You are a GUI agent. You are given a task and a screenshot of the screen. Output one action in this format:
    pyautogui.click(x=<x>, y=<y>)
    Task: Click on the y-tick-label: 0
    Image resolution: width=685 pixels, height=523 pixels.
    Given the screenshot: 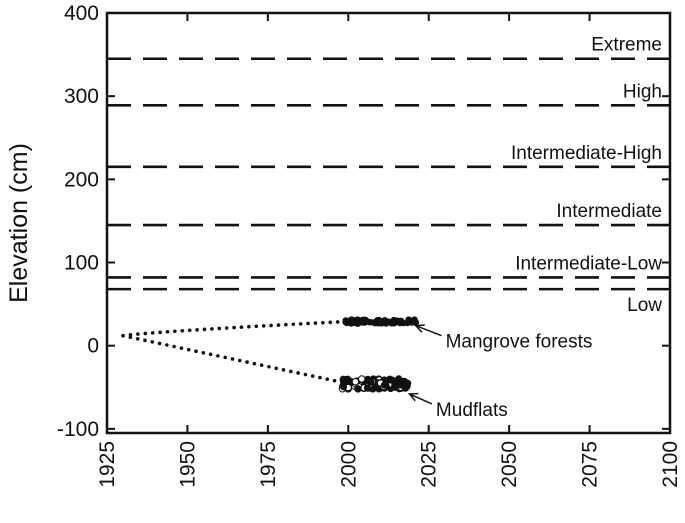 What is the action you would take?
    pyautogui.click(x=93, y=346)
    